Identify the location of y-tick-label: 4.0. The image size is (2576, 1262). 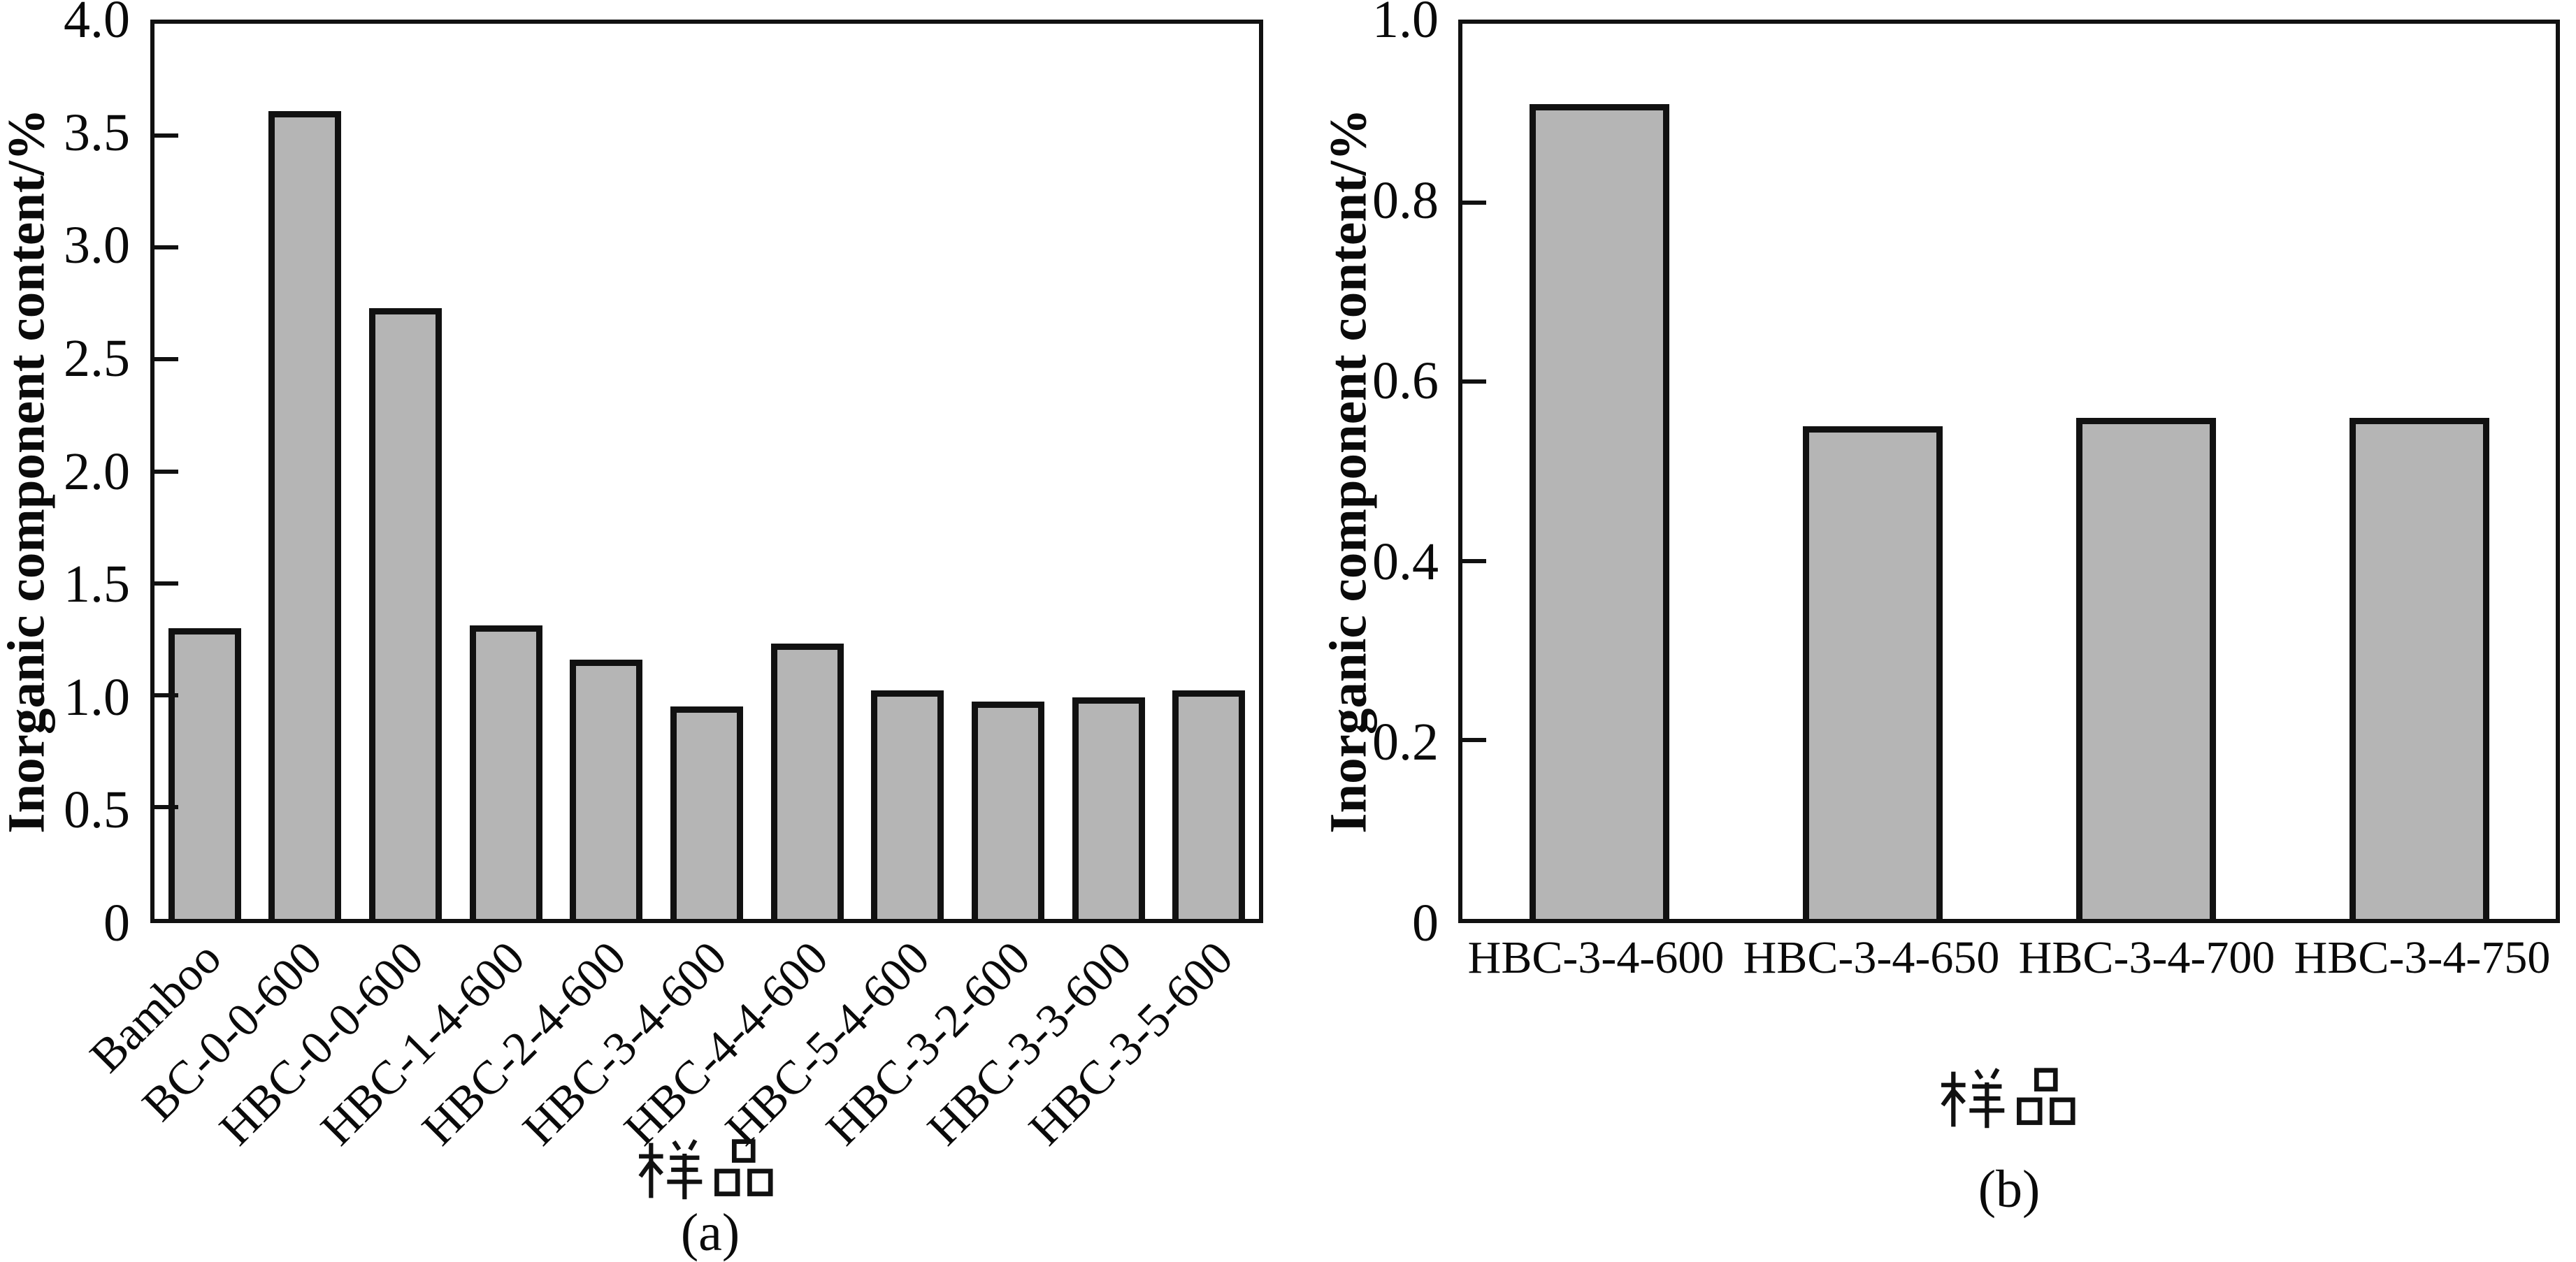
(97, 24).